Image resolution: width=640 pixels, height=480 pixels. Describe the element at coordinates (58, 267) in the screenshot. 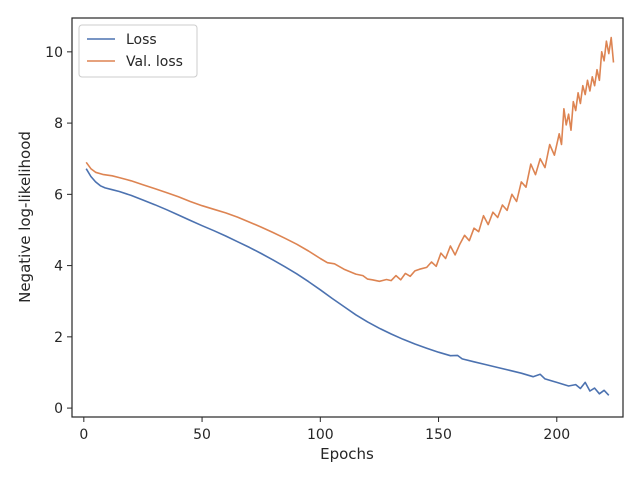

I see `y-tick-label: 4` at that location.